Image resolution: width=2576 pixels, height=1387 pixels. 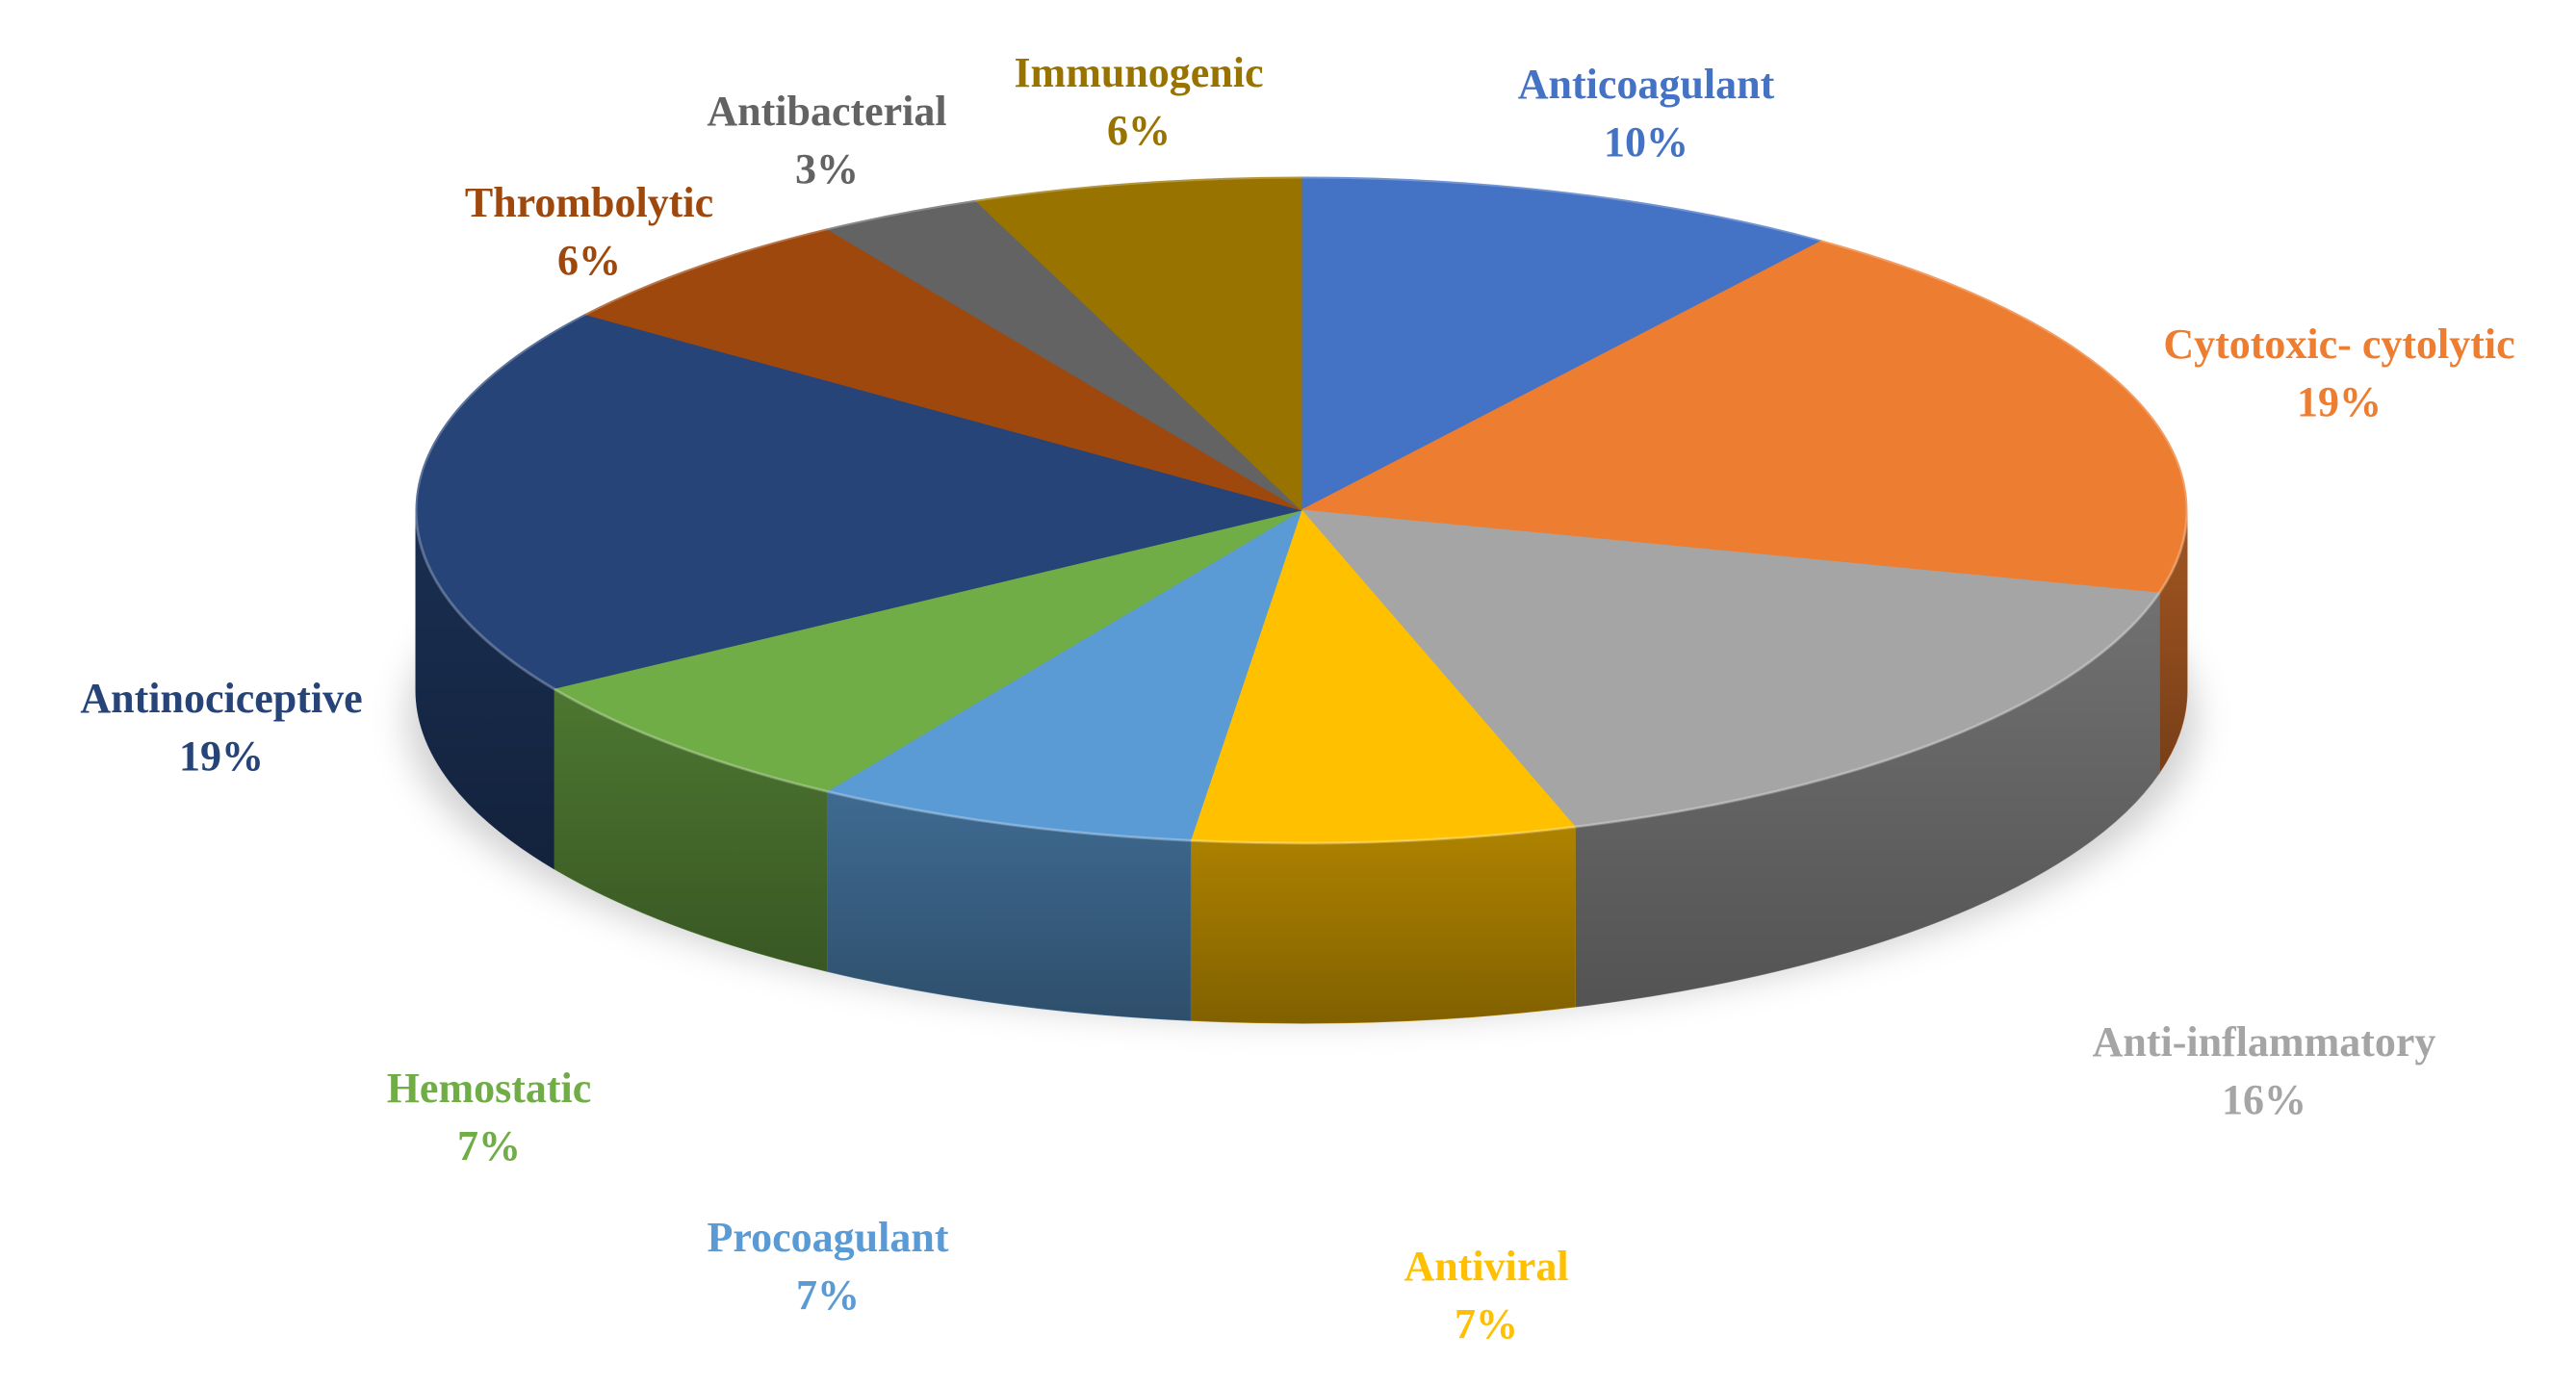 What do you see at coordinates (943, 369) in the screenshot?
I see `pie-slice-thrombolytic` at bounding box center [943, 369].